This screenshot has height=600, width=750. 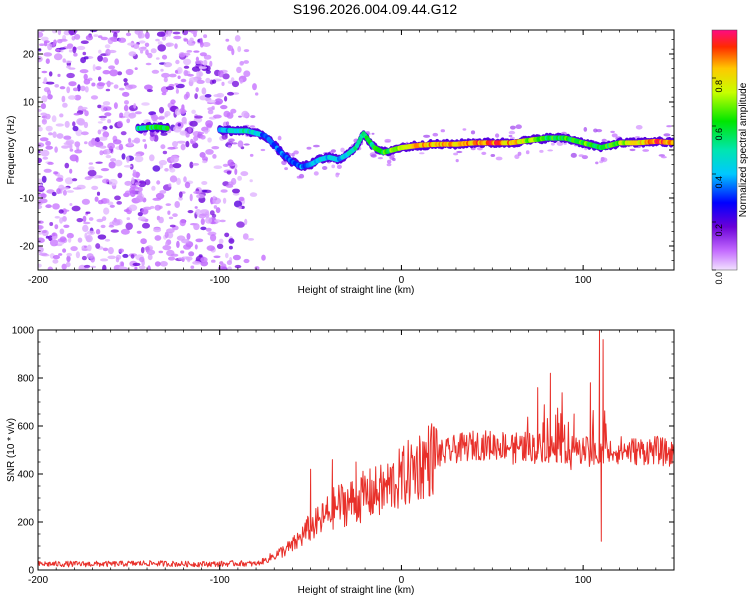 What do you see at coordinates (719, 86) in the screenshot?
I see `colorbar-tick-label: 0.8` at bounding box center [719, 86].